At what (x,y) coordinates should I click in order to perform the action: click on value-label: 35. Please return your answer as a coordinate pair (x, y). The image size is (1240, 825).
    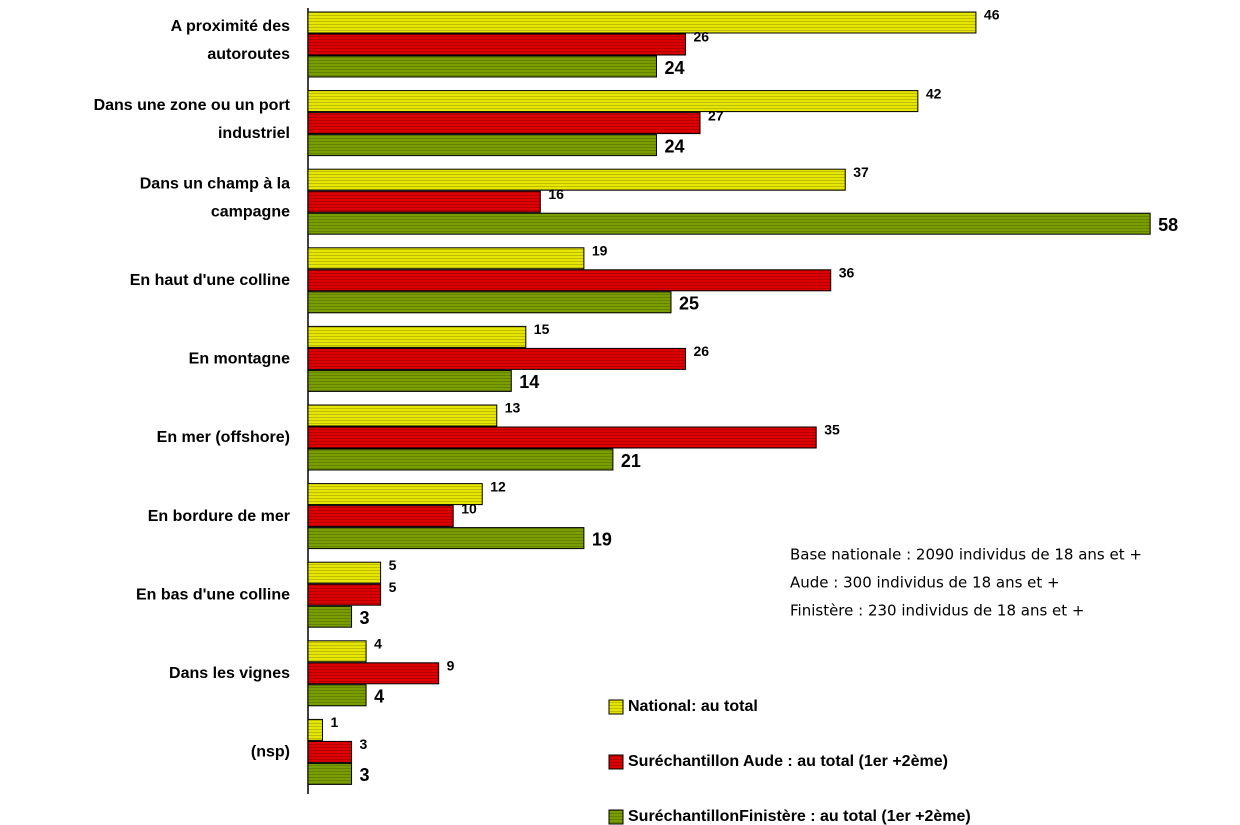
    Looking at the image, I should click on (832, 430).